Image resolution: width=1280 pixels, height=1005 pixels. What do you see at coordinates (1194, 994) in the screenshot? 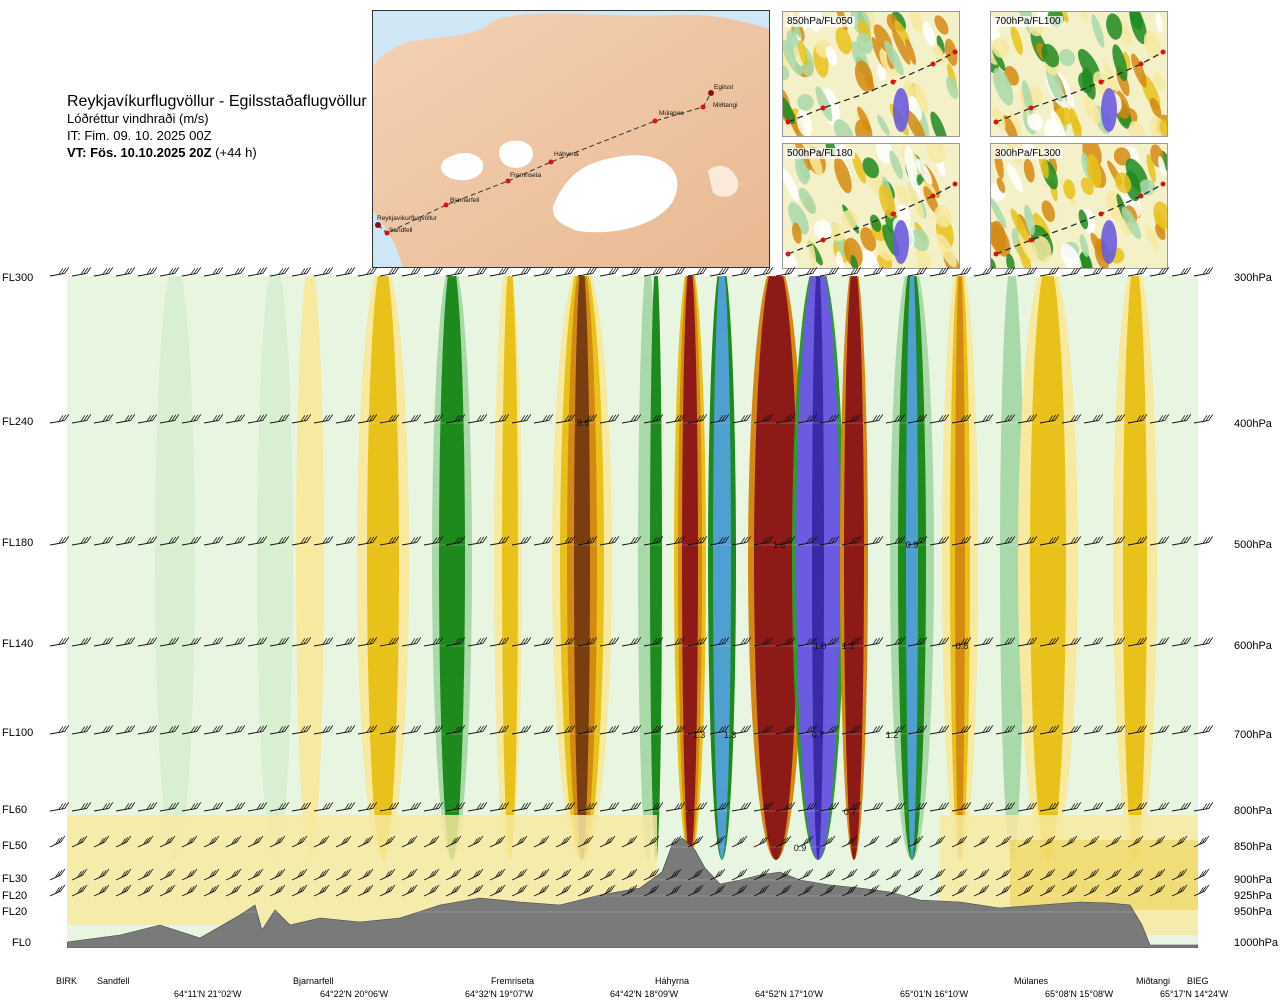
I see `coord-label: 65°17'N 14°24'W` at bounding box center [1194, 994].